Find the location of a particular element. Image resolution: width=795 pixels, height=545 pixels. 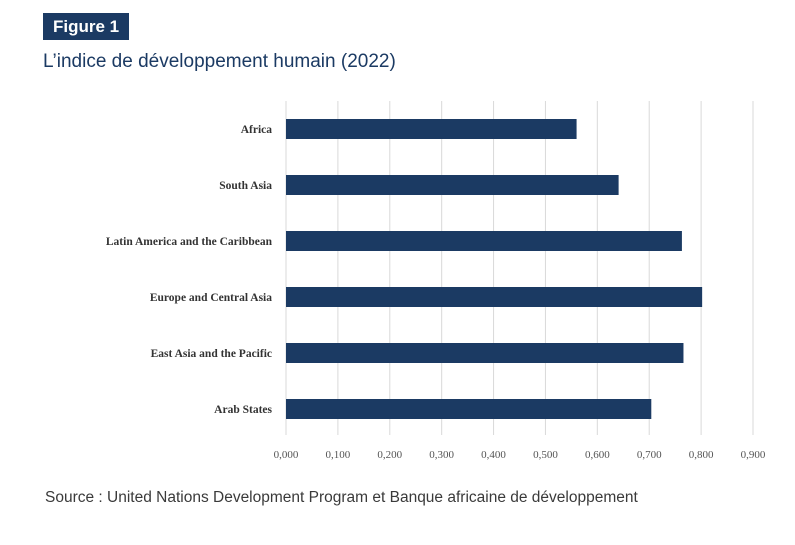

category-label: Europe and Central Asia is located at coordinates (211, 298).